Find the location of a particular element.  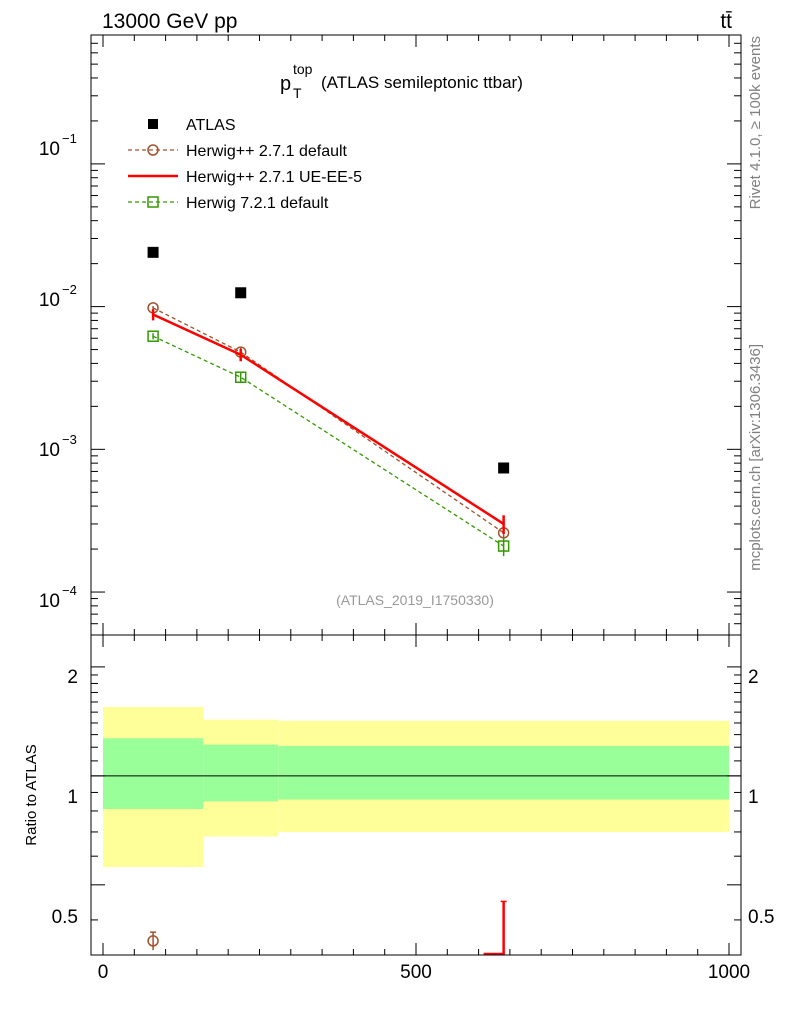

title-rest: (ATLAS semileptonic ttbar) is located at coordinates (422, 82).